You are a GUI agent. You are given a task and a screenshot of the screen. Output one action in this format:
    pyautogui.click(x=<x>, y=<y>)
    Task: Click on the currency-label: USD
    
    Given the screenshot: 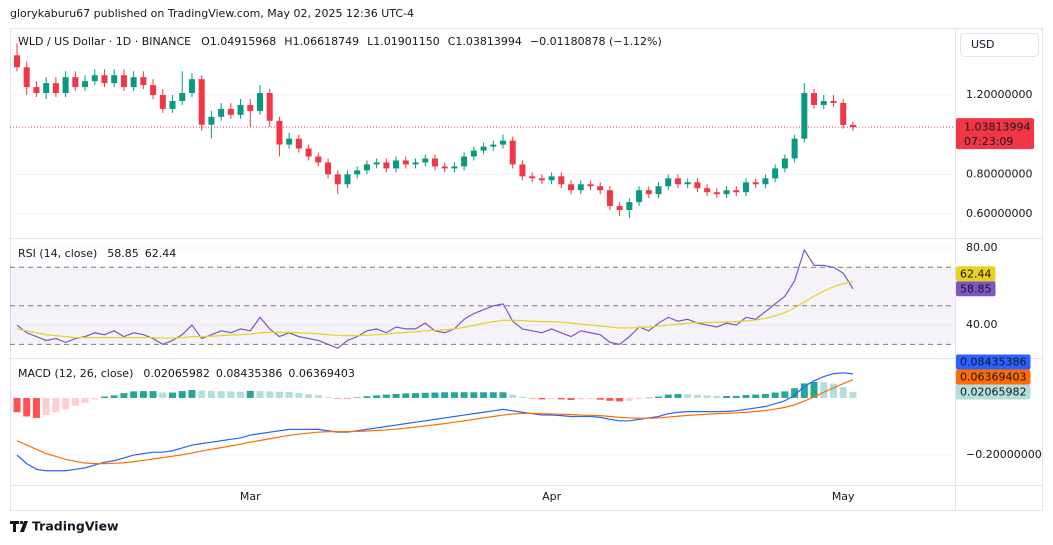 What is the action you would take?
    pyautogui.click(x=983, y=44)
    